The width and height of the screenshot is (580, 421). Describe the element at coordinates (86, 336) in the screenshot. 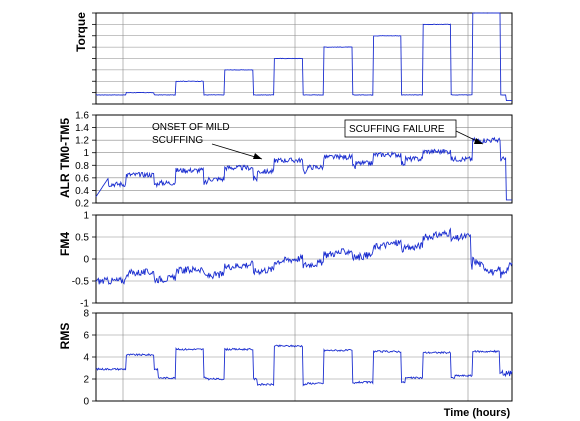

I see `rms-y-tick-label: 6` at that location.